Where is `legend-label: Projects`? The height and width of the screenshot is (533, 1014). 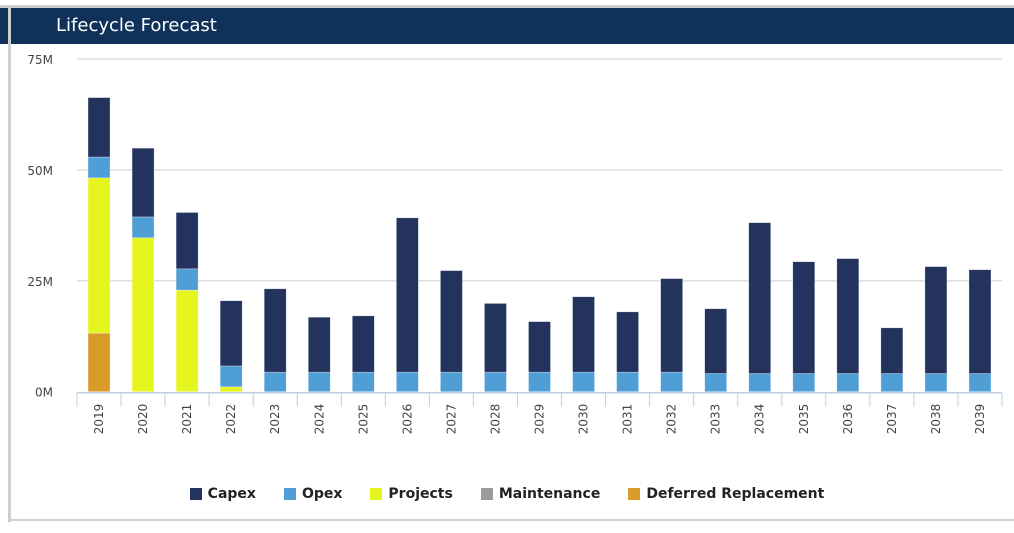 legend-label: Projects is located at coordinates (420, 494).